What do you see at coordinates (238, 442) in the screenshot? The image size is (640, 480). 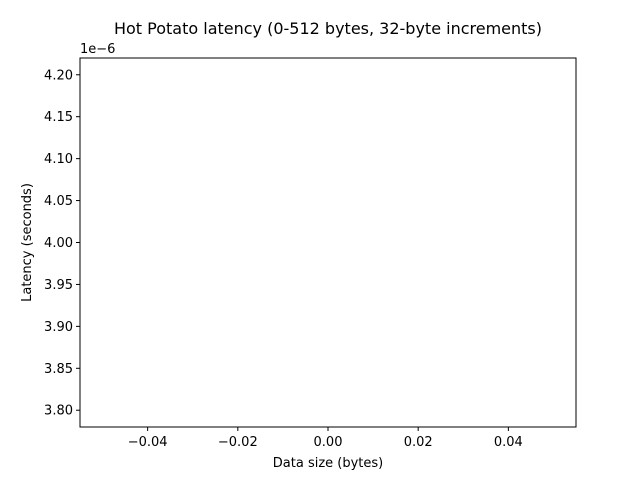 I see `x-tick-label: −0.02` at bounding box center [238, 442].